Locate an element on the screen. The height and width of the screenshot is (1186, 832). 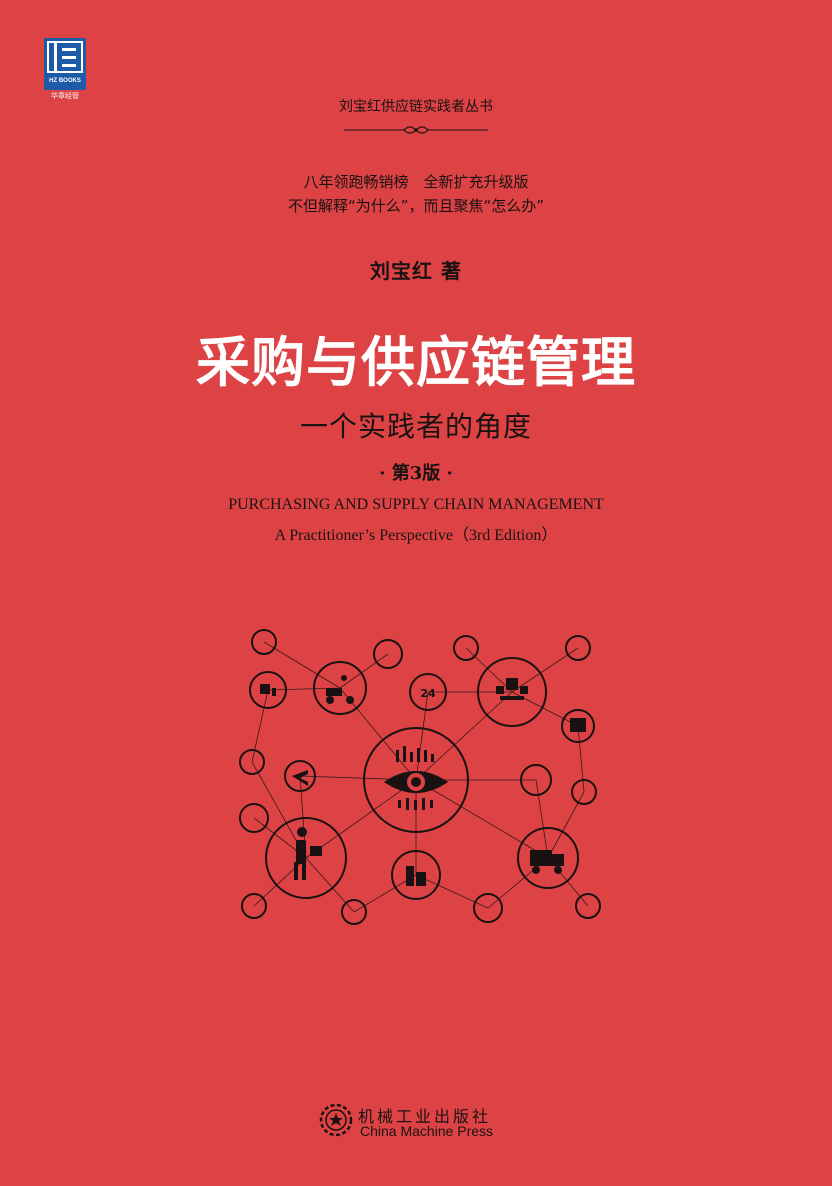
series-name: 刘宝红供应链实践者丛书 is located at coordinates (416, 107).